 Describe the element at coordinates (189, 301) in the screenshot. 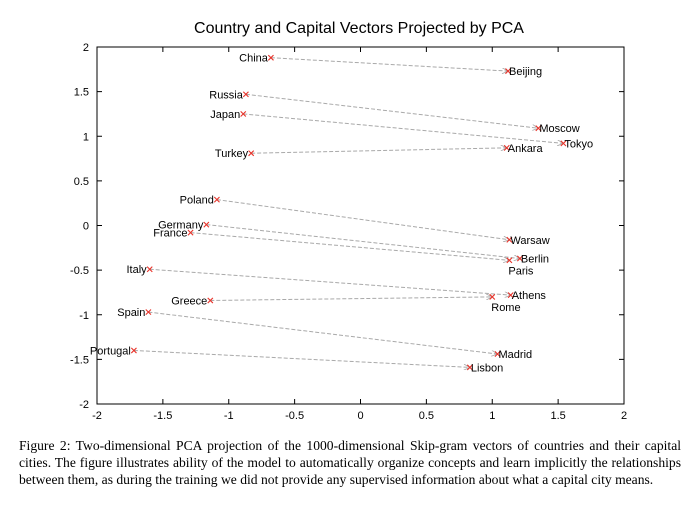

I see `country-point-label: Greece` at that location.